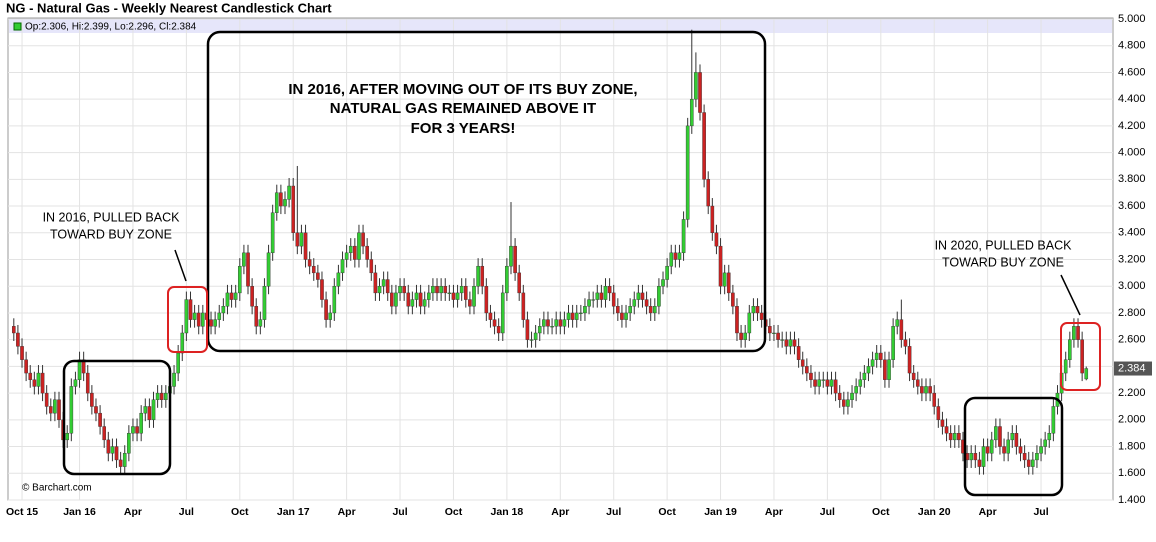 This screenshot has width=1156, height=542. What do you see at coordinates (1132, 99) in the screenshot?
I see `y-tick-label: 4.400` at bounding box center [1132, 99].